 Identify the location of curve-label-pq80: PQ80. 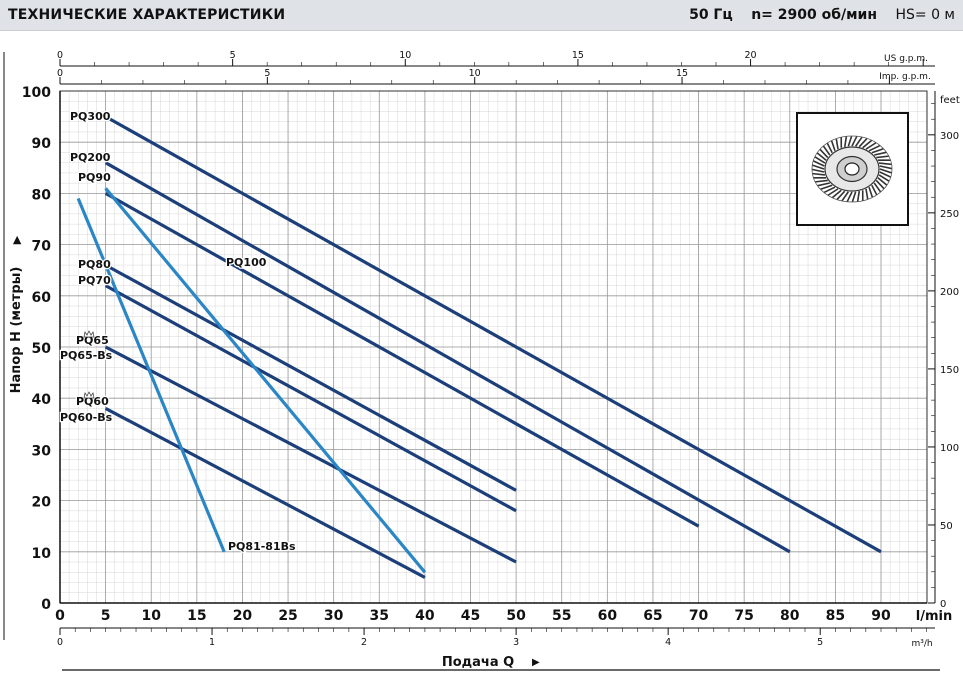
(94, 264).